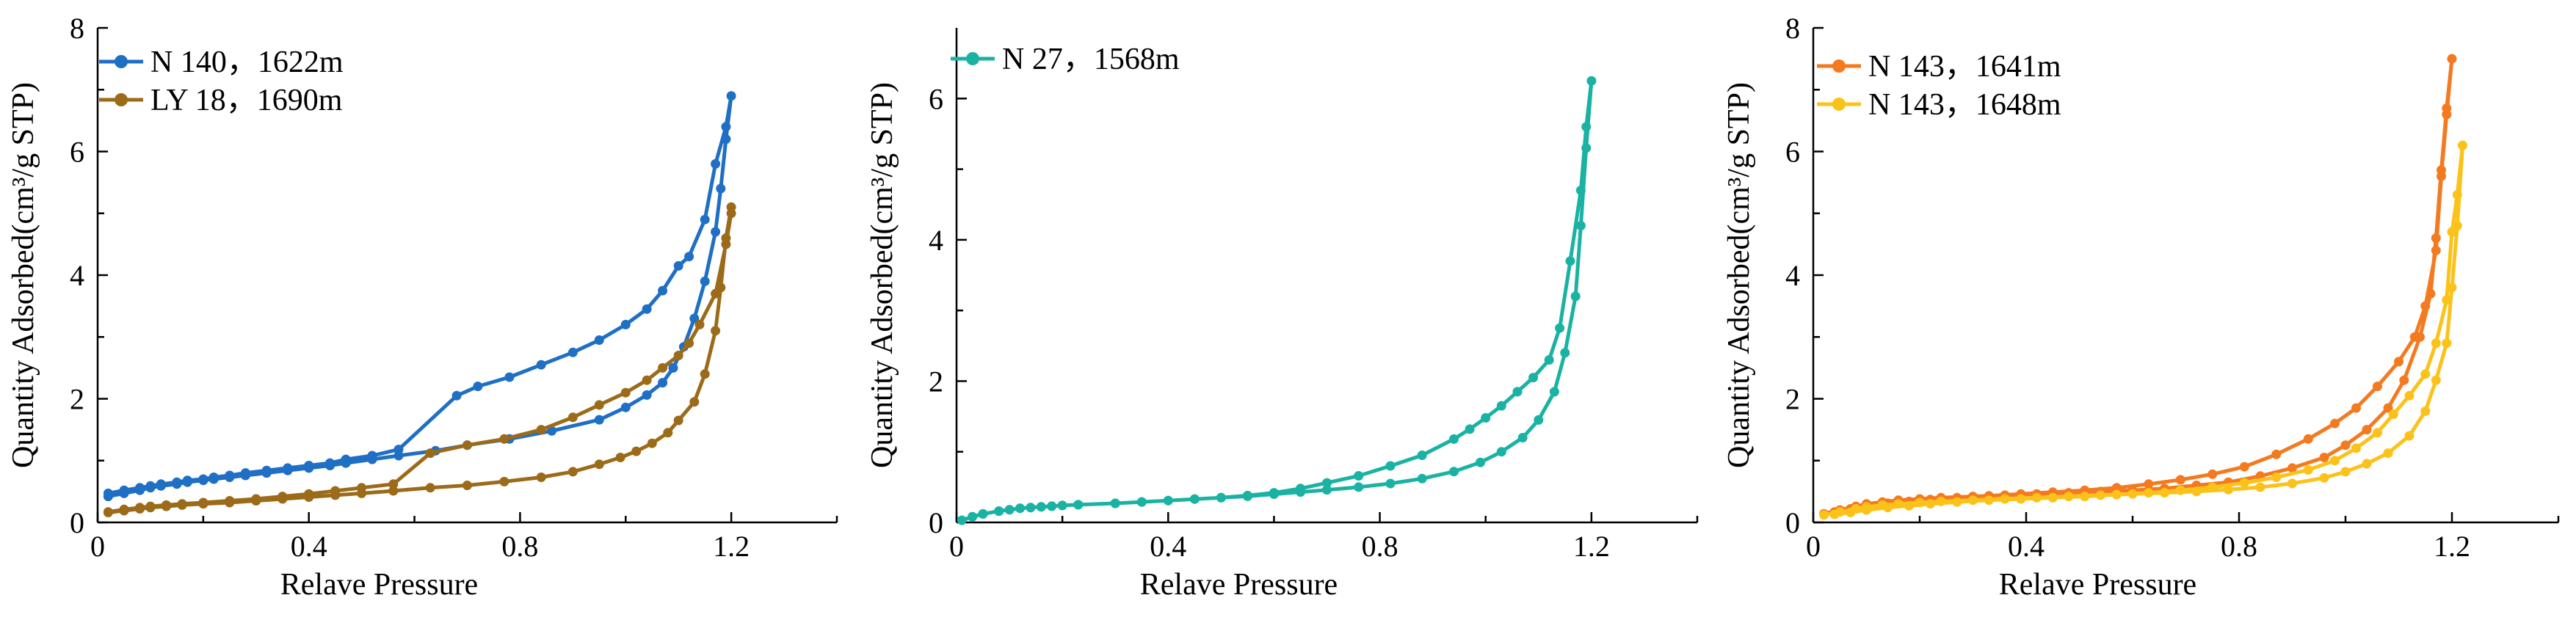 The image size is (2576, 631). Describe the element at coordinates (222, 81) in the screenshot. I see `legend: N 140，1622m LY 18，1690m` at that location.